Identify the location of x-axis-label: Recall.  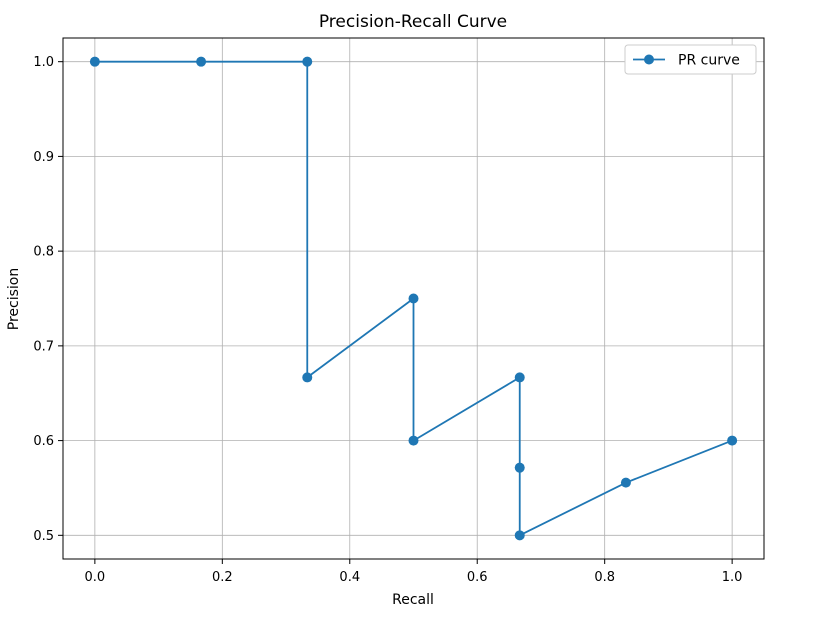
(413, 600).